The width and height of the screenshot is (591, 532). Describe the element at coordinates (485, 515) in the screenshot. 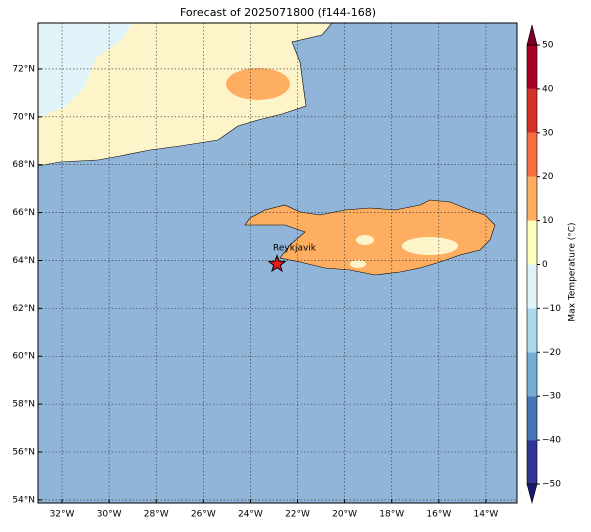

I see `x-tick-label: 14°W` at that location.